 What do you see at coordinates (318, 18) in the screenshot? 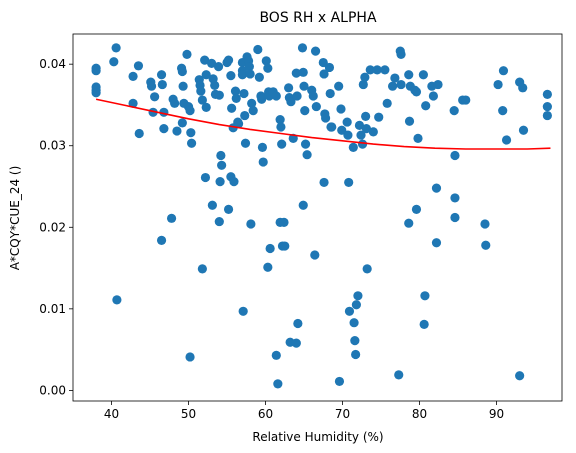
I see `chart-title: BOS RH x ALPHA` at bounding box center [318, 18].